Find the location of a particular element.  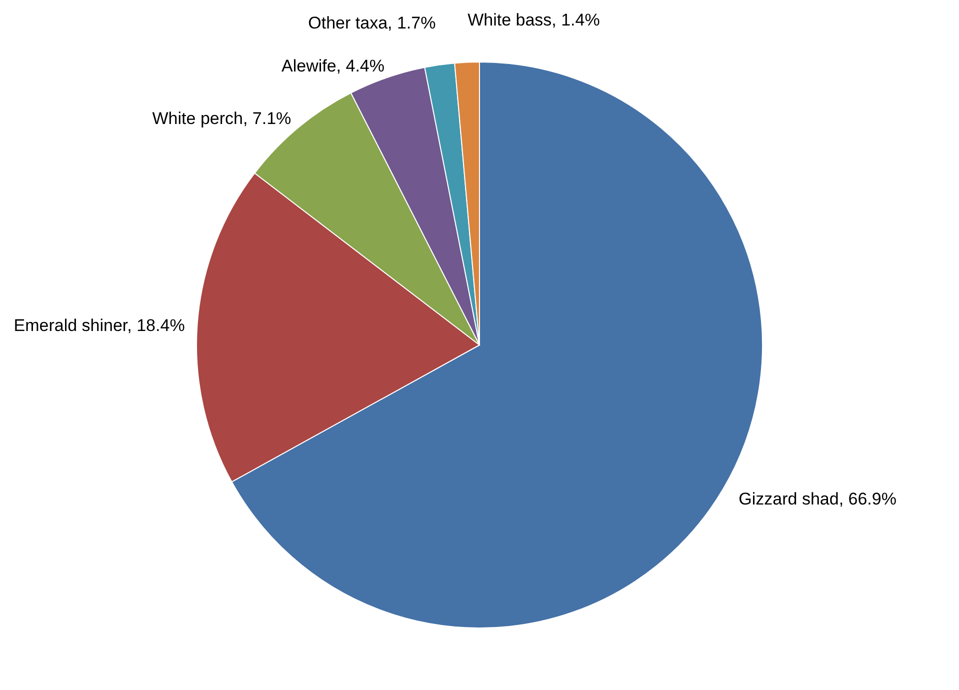

slice-label: Gizzard shad, 66.9% is located at coordinates (817, 498).